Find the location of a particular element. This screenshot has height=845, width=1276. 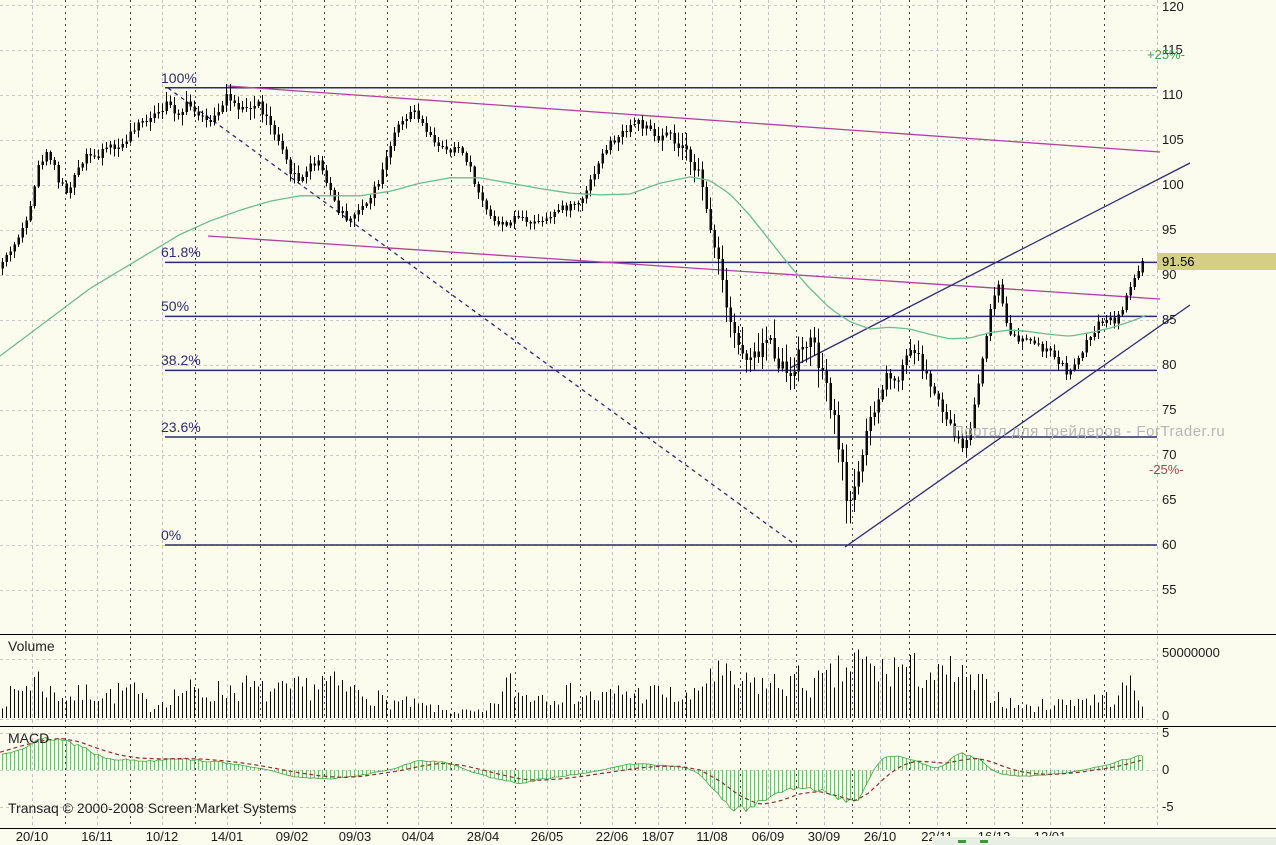

macd-signal-line is located at coordinates (571, 774).